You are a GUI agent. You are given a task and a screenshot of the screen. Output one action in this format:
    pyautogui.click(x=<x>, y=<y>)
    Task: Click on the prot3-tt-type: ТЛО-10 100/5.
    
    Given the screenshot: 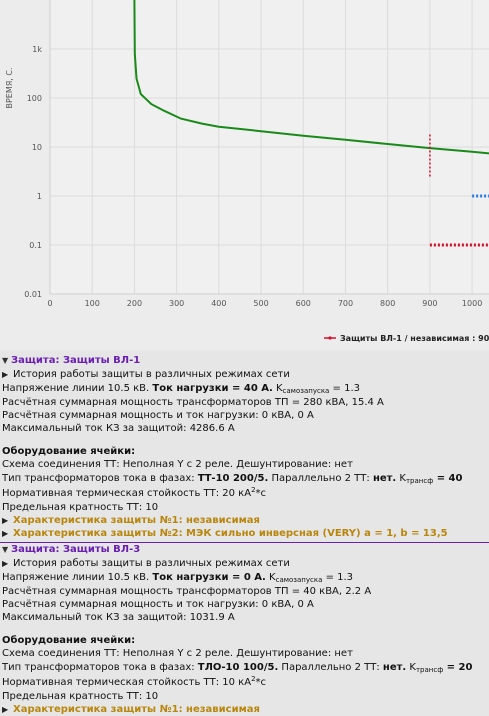 What is the action you would take?
    pyautogui.click(x=238, y=667)
    